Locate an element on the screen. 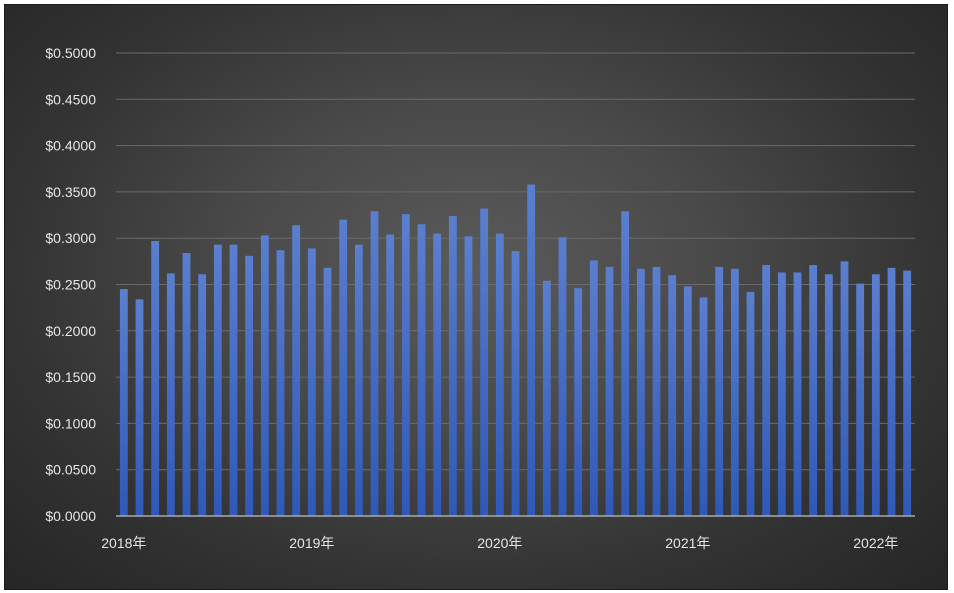 The width and height of the screenshot is (954, 593). x-tick-label: 2019年 is located at coordinates (311, 543).